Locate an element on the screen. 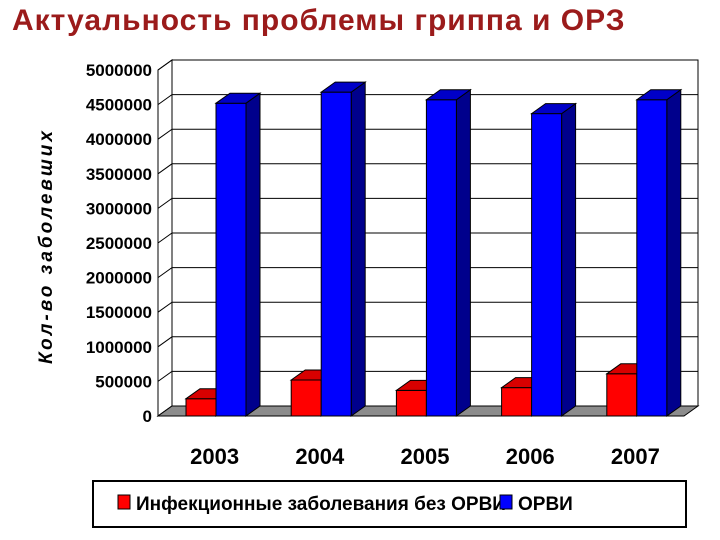 This screenshot has height=540, width=720. y-axis-label: Кол-во заболевших is located at coordinates (46, 246).